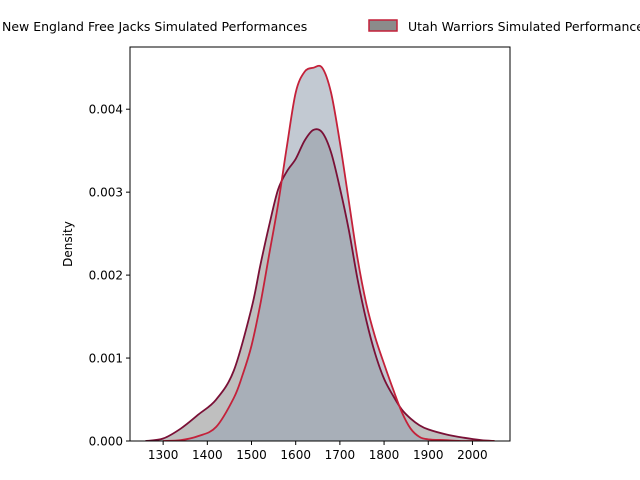 The width and height of the screenshot is (640, 480). I want to click on y-tick-label: 0.000, so click(106, 442).